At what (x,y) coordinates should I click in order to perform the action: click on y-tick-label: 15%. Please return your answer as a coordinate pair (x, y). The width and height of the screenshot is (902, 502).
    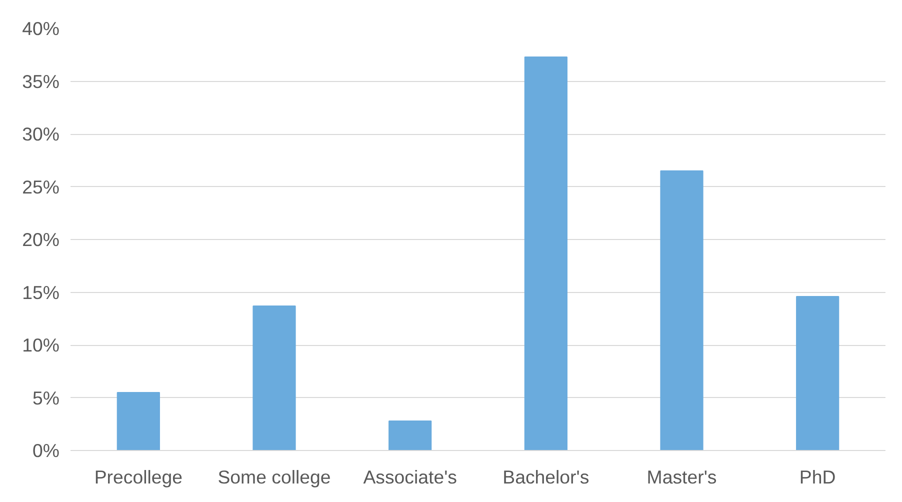
    Looking at the image, I should click on (41, 292).